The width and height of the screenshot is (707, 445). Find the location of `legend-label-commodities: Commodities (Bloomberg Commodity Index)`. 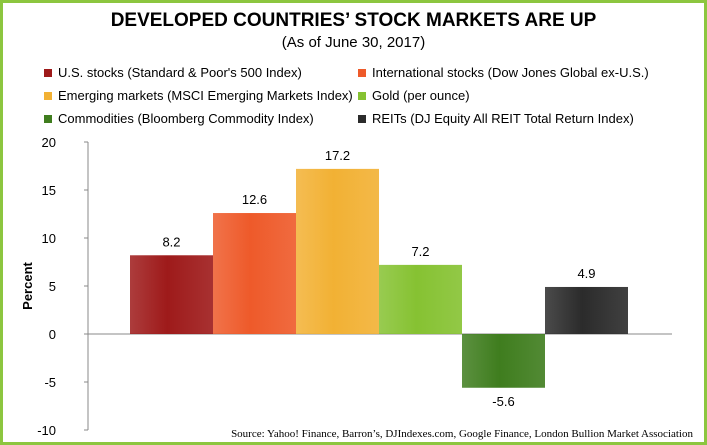

legend-label-commodities: Commodities (Bloomberg Commodity Index) is located at coordinates (186, 118).